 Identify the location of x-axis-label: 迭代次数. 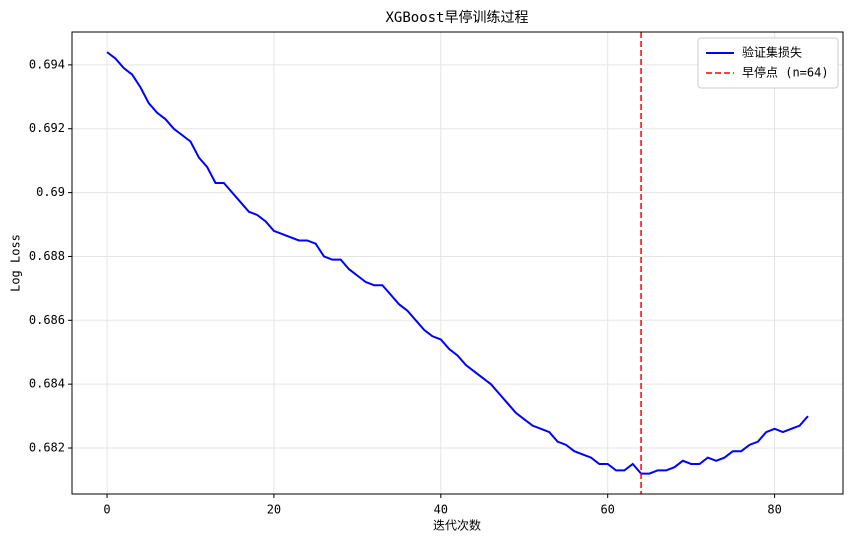
(457, 525).